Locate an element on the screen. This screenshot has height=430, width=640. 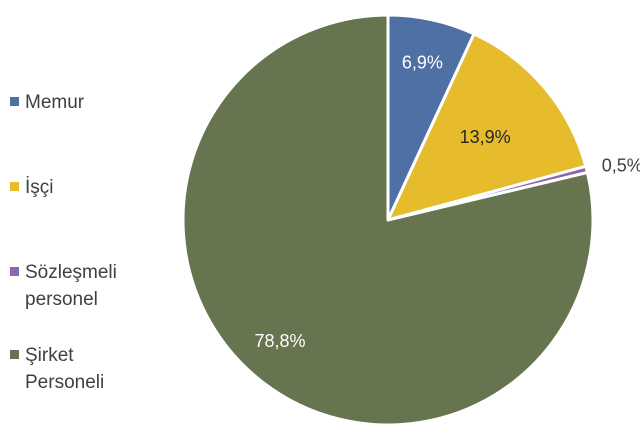
legend-item-sozlesmeli: Sözleşmeli personel is located at coordinates (92, 286).